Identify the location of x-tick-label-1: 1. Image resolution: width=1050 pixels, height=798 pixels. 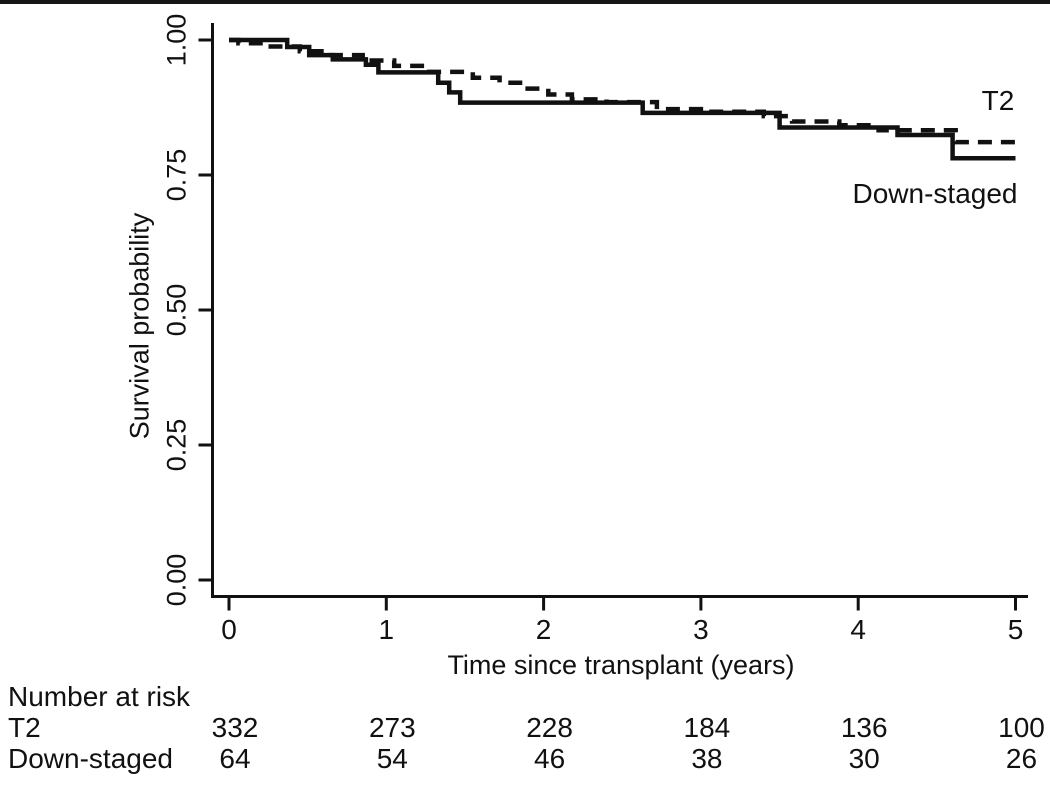
(386, 629).